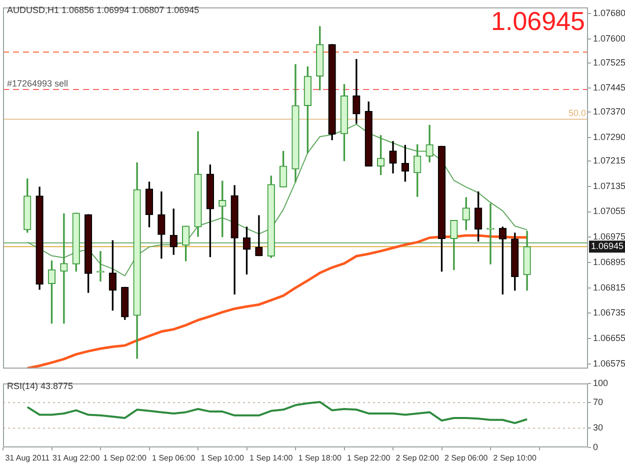 This screenshot has height=469, width=625. Describe the element at coordinates (609, 211) in the screenshot. I see `y-tick-label: 1.07055` at that location.